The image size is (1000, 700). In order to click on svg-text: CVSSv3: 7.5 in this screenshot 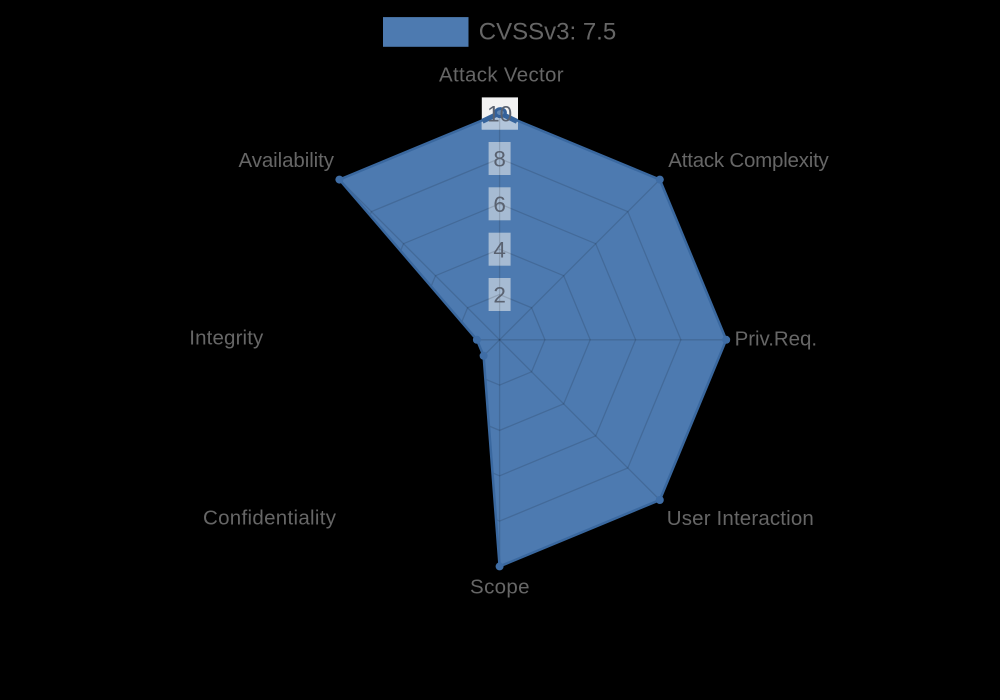, I will do `click(547, 32)`.